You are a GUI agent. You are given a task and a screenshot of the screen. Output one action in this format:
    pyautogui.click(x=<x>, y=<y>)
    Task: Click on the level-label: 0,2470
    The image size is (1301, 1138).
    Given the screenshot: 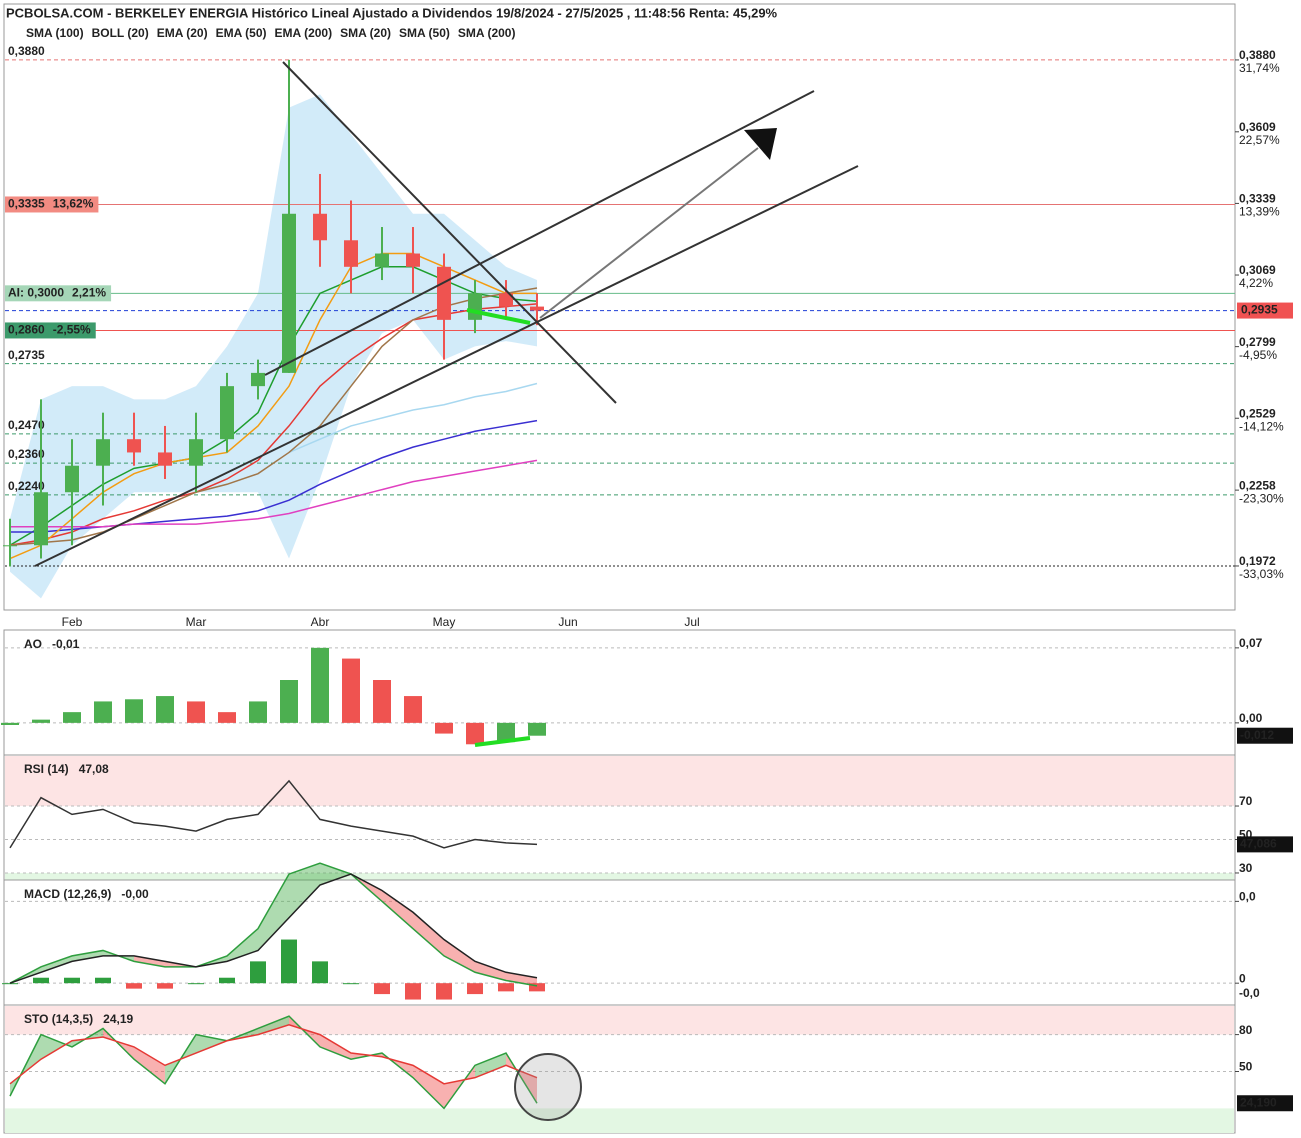 What is the action you would take?
    pyautogui.click(x=26, y=425)
    